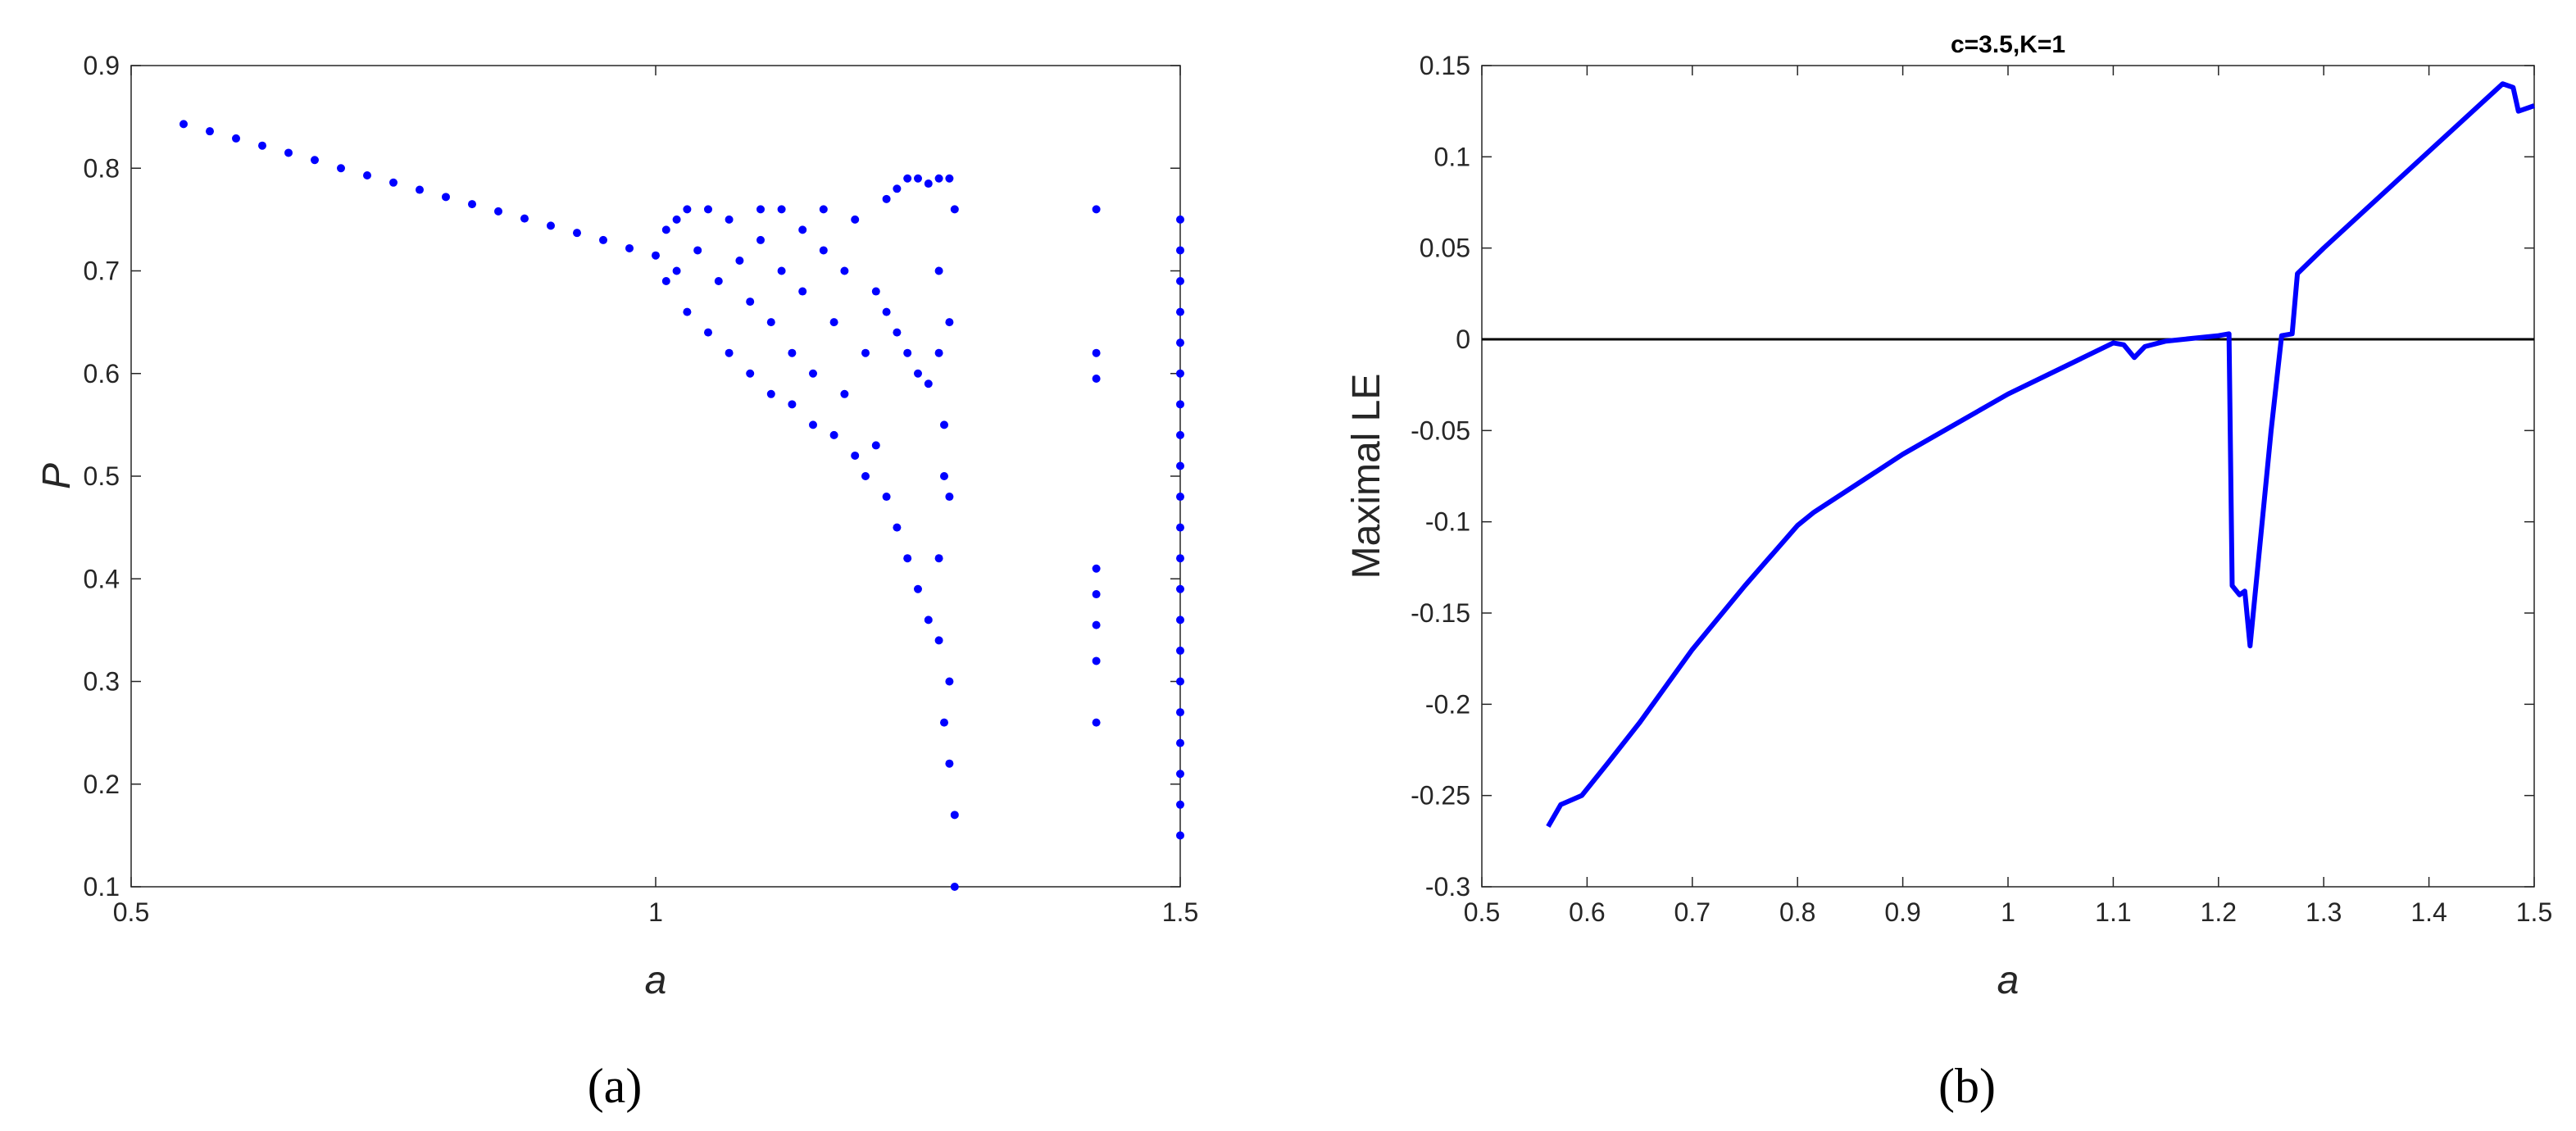 The width and height of the screenshot is (2576, 1131). I want to click on y-tick-label: -0.1, so click(1447, 522).